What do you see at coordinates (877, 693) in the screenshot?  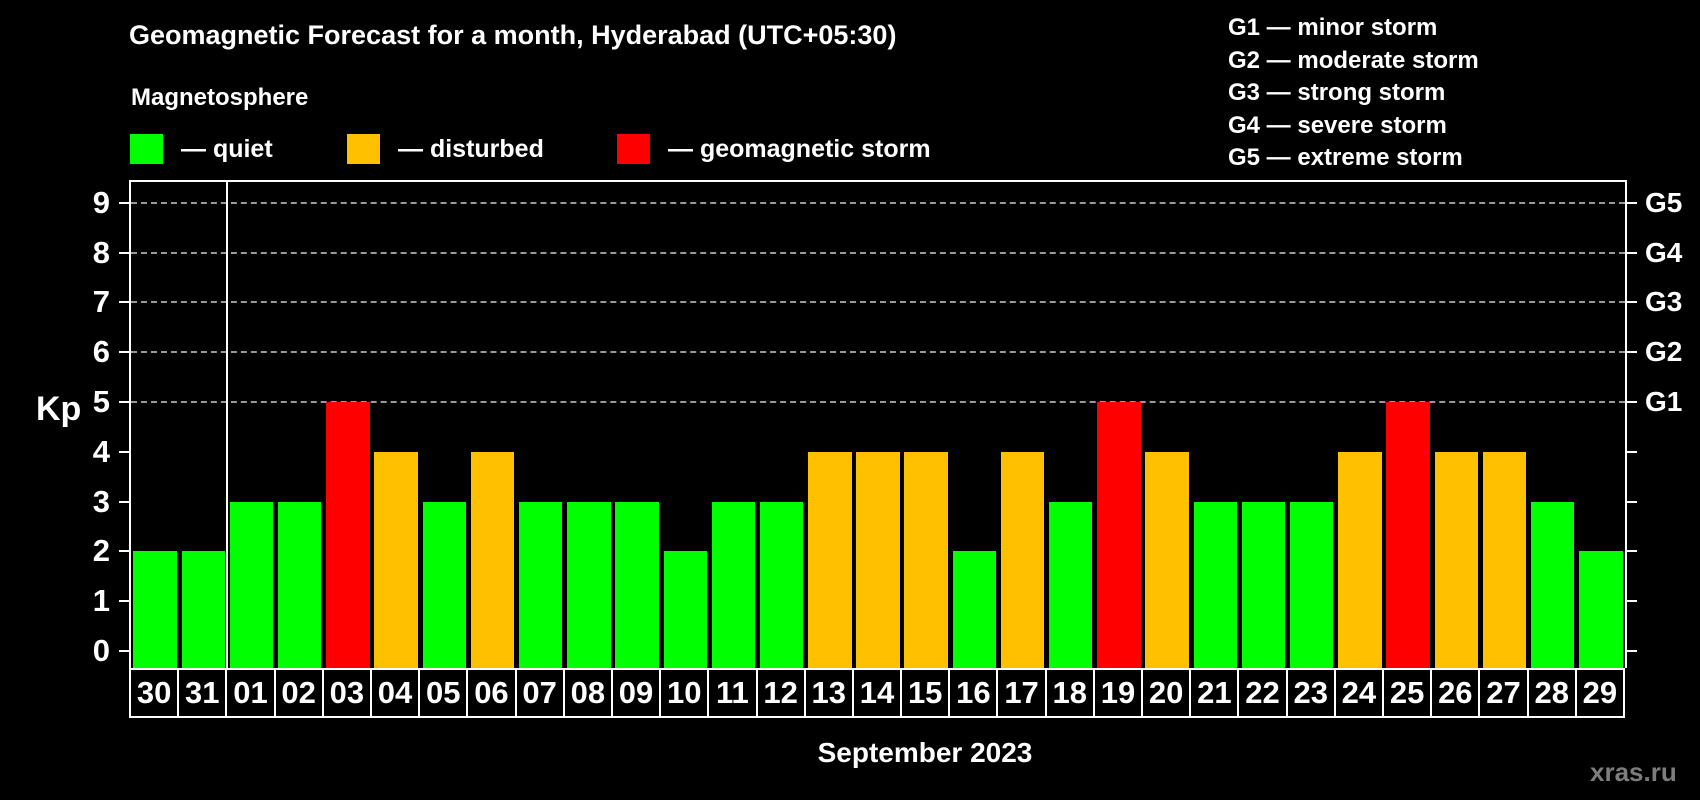 I see `day-box-14: 14` at bounding box center [877, 693].